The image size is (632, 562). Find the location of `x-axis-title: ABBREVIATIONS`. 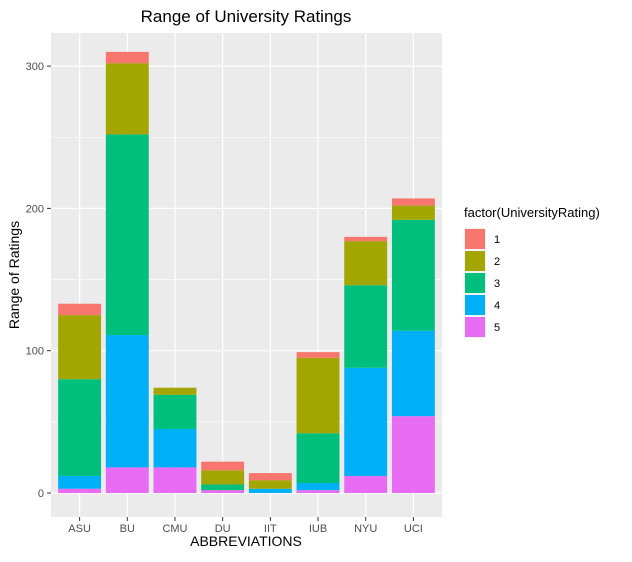

x-axis-title: ABBREVIATIONS is located at coordinates (246, 541).